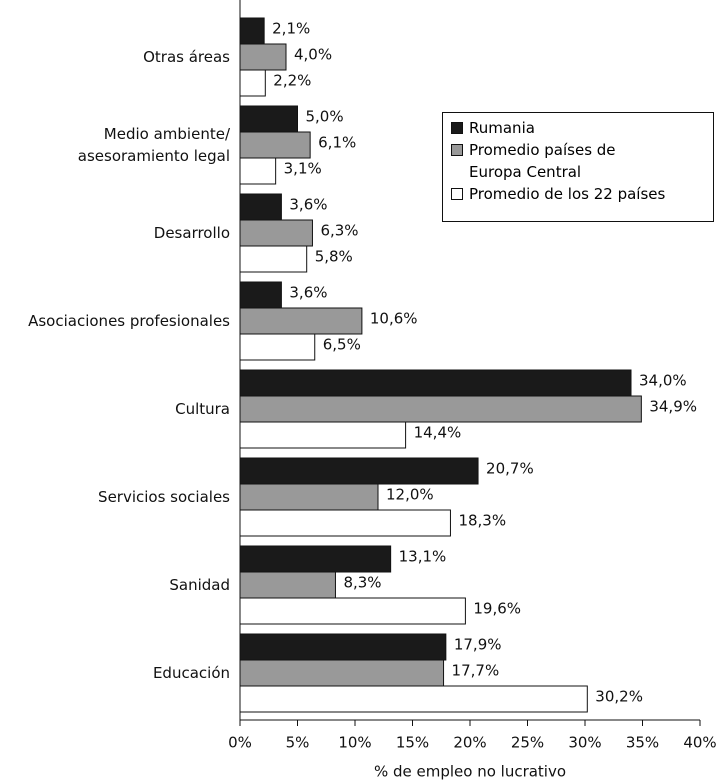  What do you see at coordinates (542, 161) in the screenshot?
I see `legend-label: Promedio países de Europa Central` at bounding box center [542, 161].